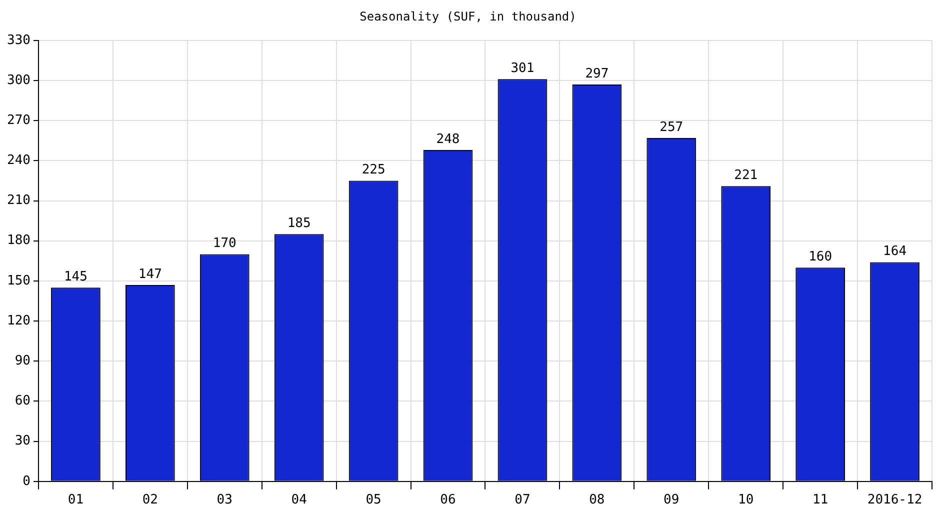 Image resolution: width=940 pixels, height=515 pixels. Describe the element at coordinates (746, 175) in the screenshot. I see `data-label: 221` at that location.